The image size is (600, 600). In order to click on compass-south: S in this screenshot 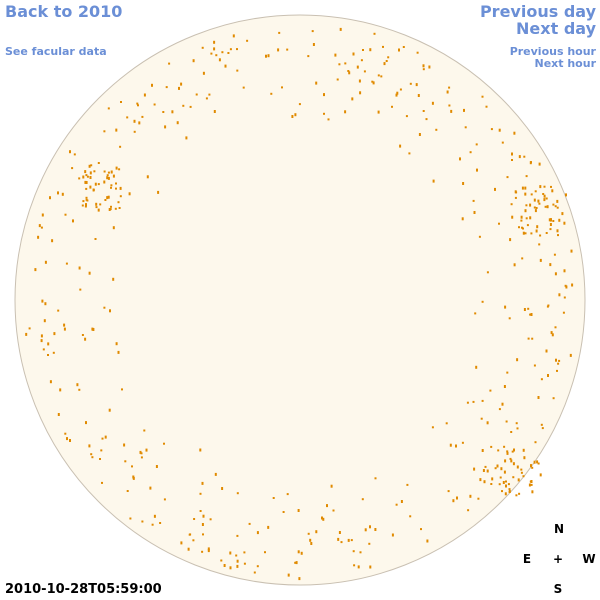, I will do `click(558, 589)`.